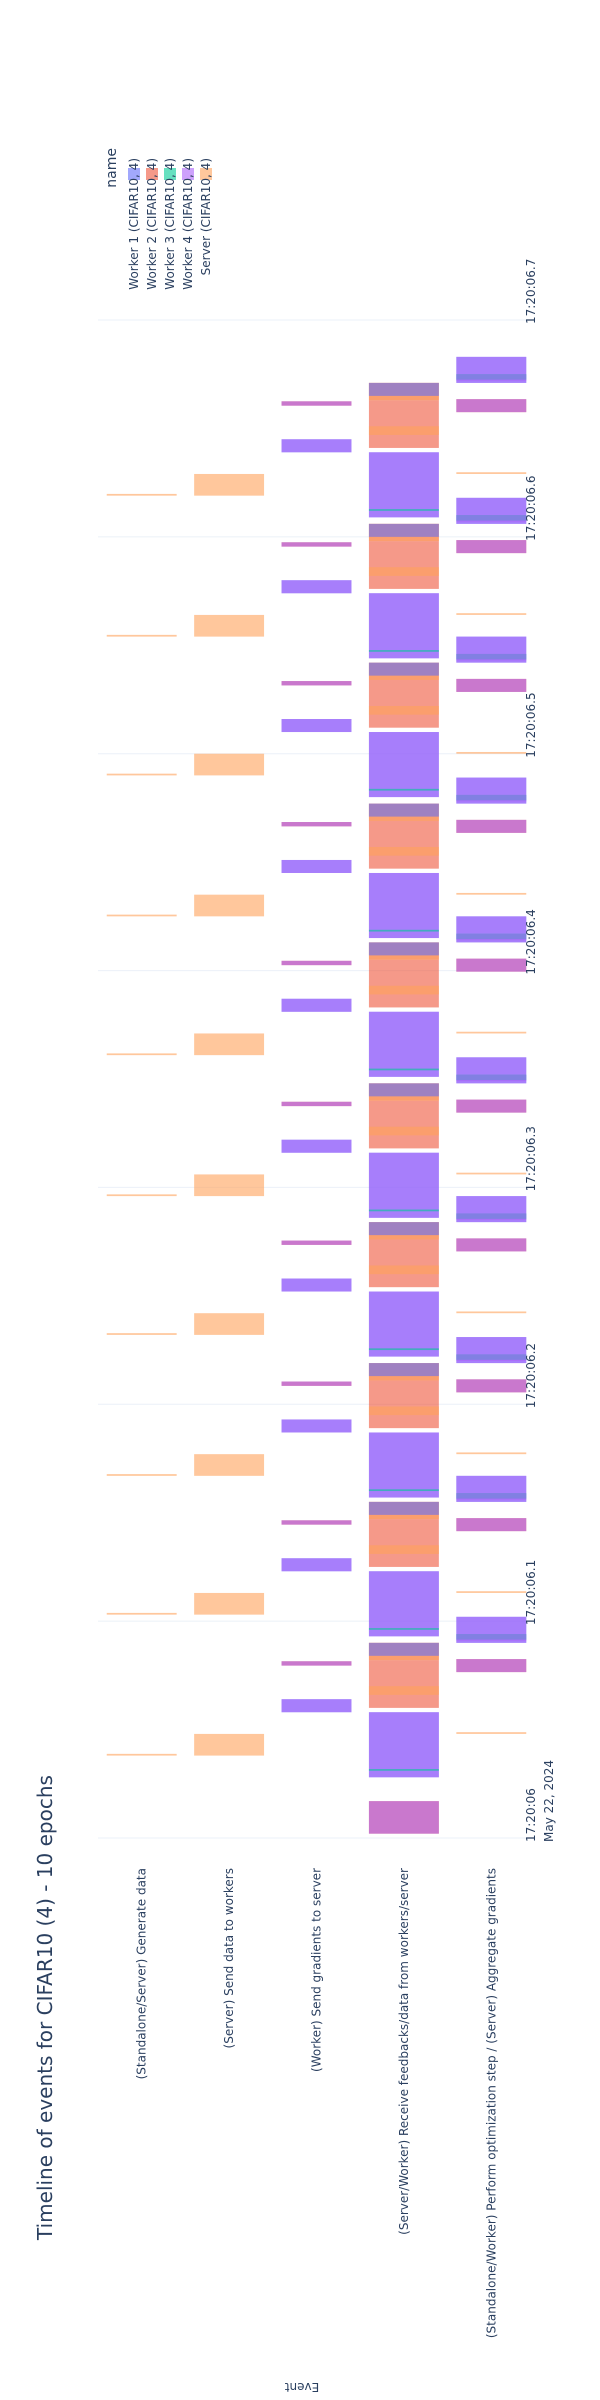  I want to click on legend-title: name, so click(112, 168).